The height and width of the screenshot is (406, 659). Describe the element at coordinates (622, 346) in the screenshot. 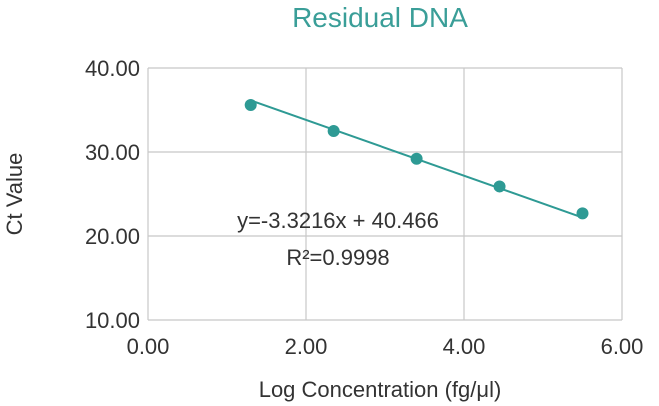

I see `x-tick-label: 6.00` at that location.